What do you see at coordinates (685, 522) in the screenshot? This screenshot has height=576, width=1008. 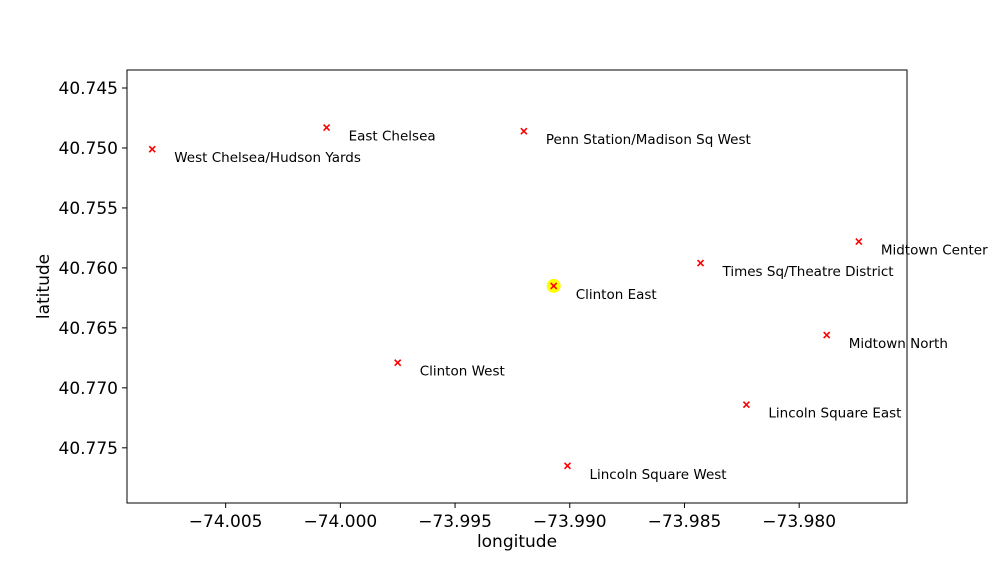 I see `x-tick-label: −73.985` at bounding box center [685, 522].